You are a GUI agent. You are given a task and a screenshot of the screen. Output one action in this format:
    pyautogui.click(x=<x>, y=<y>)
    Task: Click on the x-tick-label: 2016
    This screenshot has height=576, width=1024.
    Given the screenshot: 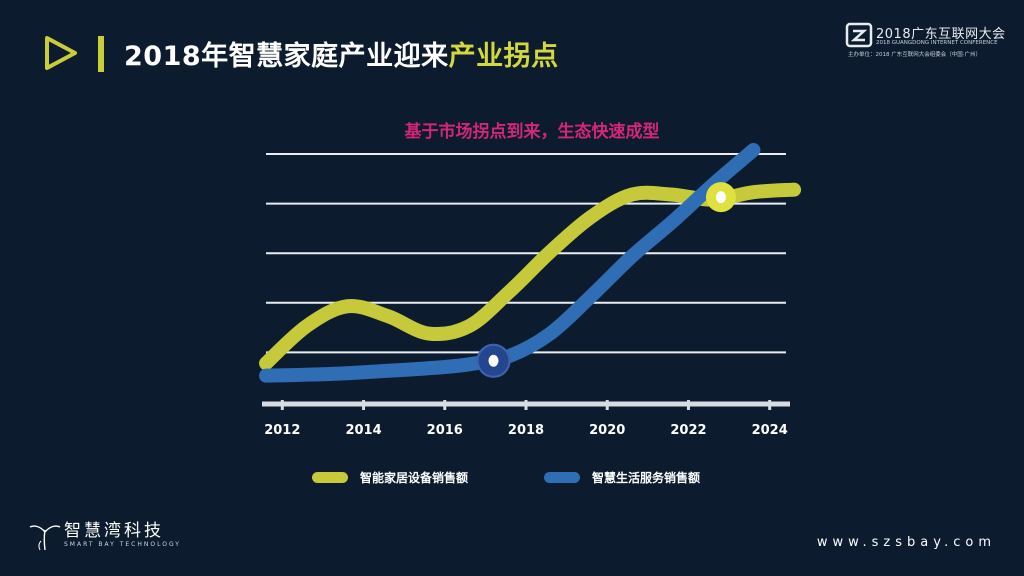 What is the action you would take?
    pyautogui.click(x=445, y=430)
    